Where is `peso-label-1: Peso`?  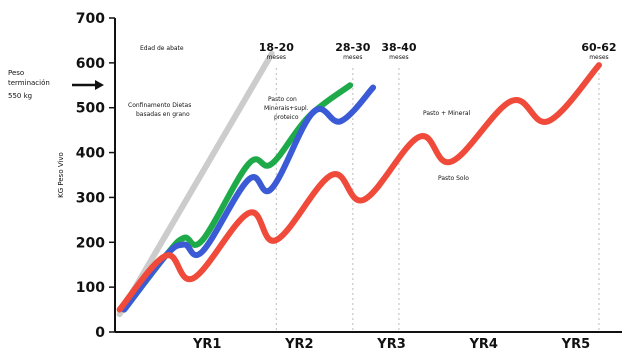 peso-label-1: Peso is located at coordinates (16, 73).